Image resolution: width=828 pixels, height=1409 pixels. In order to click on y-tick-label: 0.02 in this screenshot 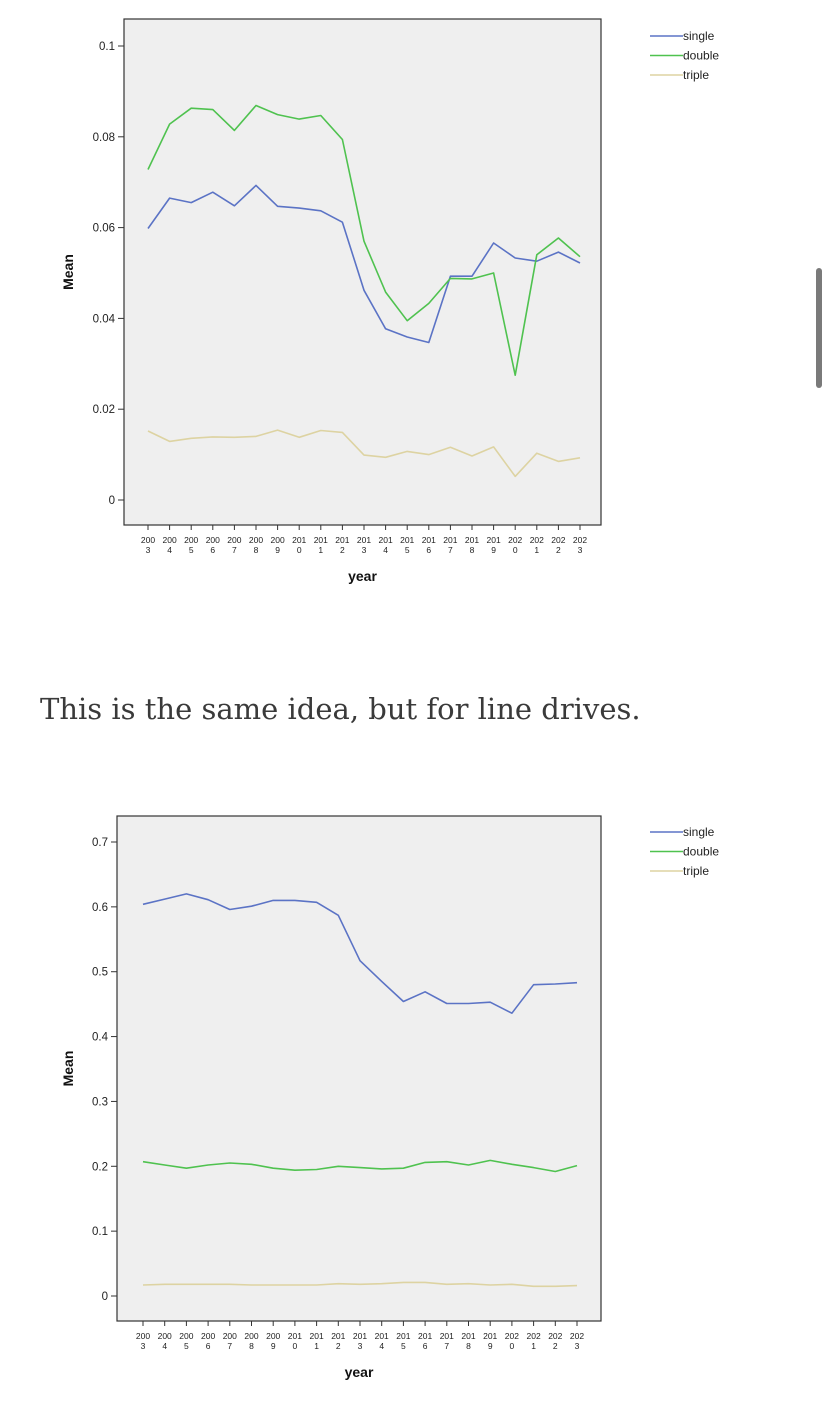, I will do `click(104, 410)`.